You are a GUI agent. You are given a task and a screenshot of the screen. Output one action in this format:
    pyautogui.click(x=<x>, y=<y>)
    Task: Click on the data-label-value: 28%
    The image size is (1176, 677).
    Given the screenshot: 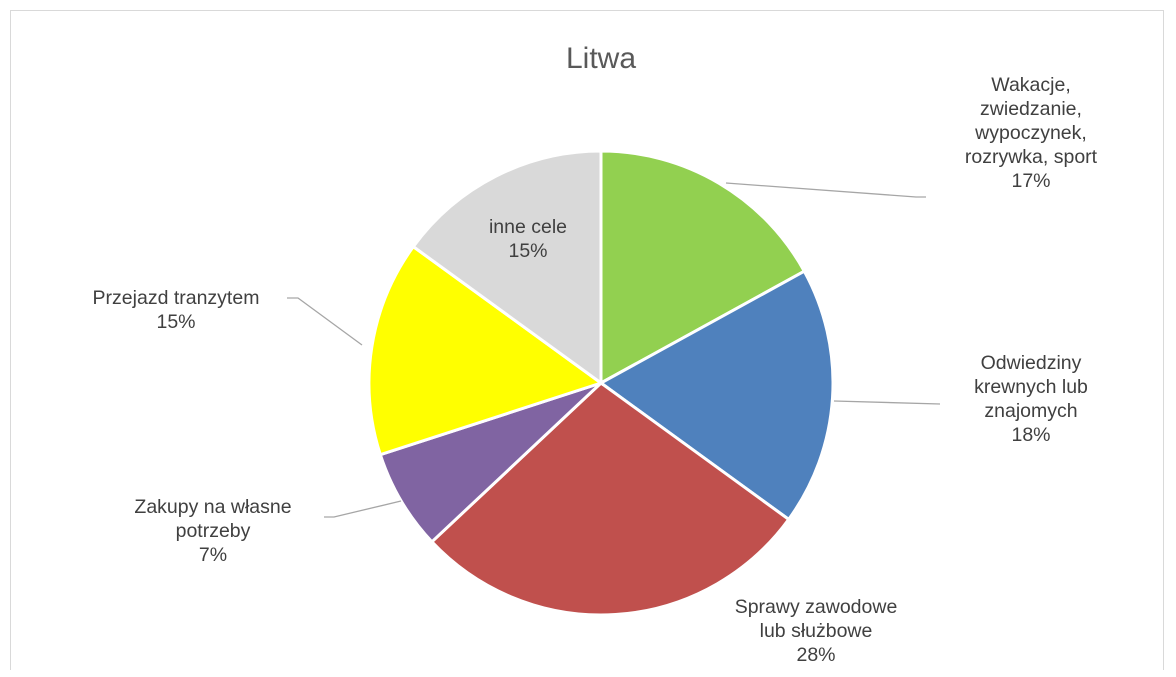 What is the action you would take?
    pyautogui.click(x=815, y=655)
    